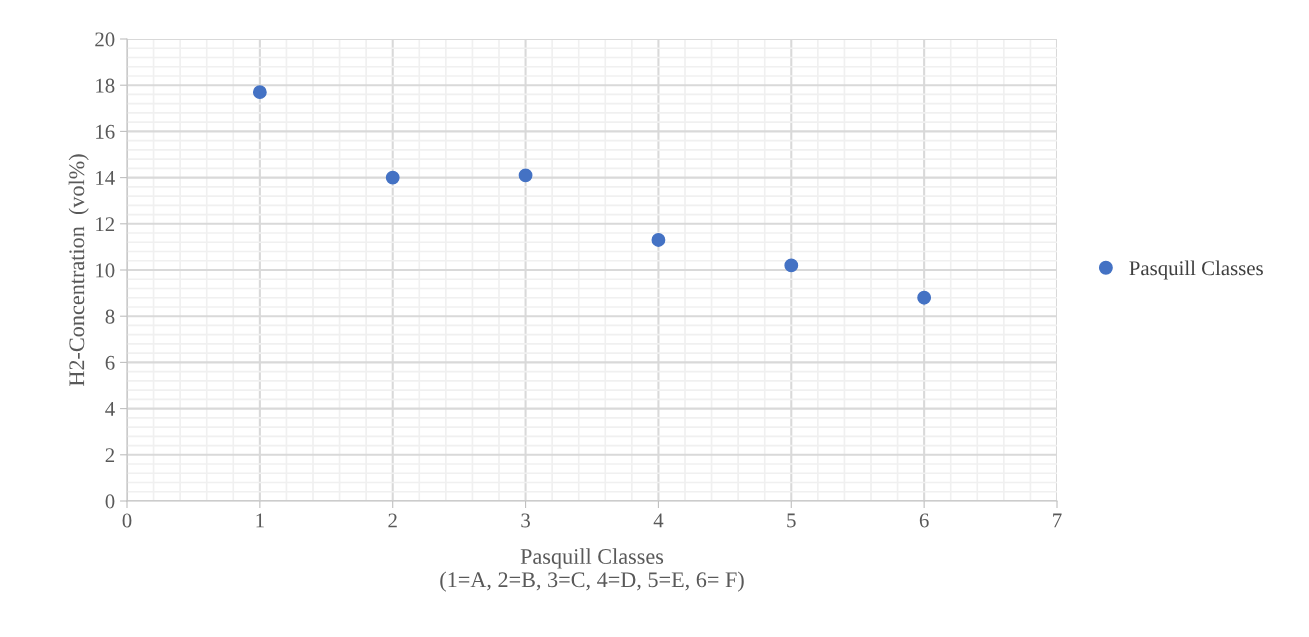 This screenshot has height=637, width=1309. I want to click on x-tick-label: 2, so click(392, 520).